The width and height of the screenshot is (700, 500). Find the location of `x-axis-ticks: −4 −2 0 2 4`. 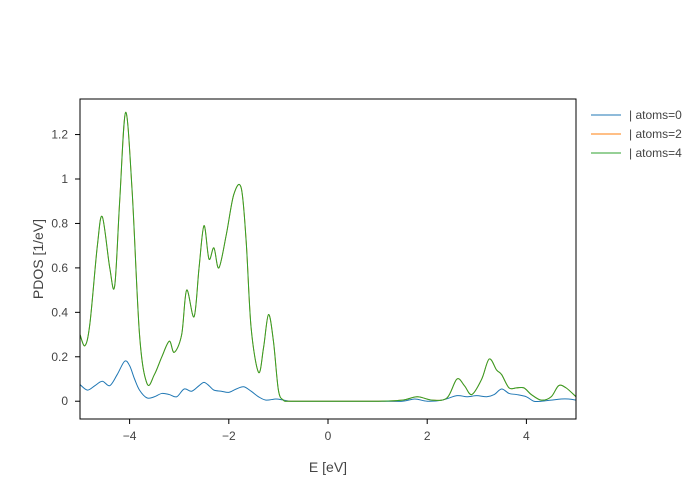

x-axis-ticks: −4 −2 0 2 4 is located at coordinates (326, 431).